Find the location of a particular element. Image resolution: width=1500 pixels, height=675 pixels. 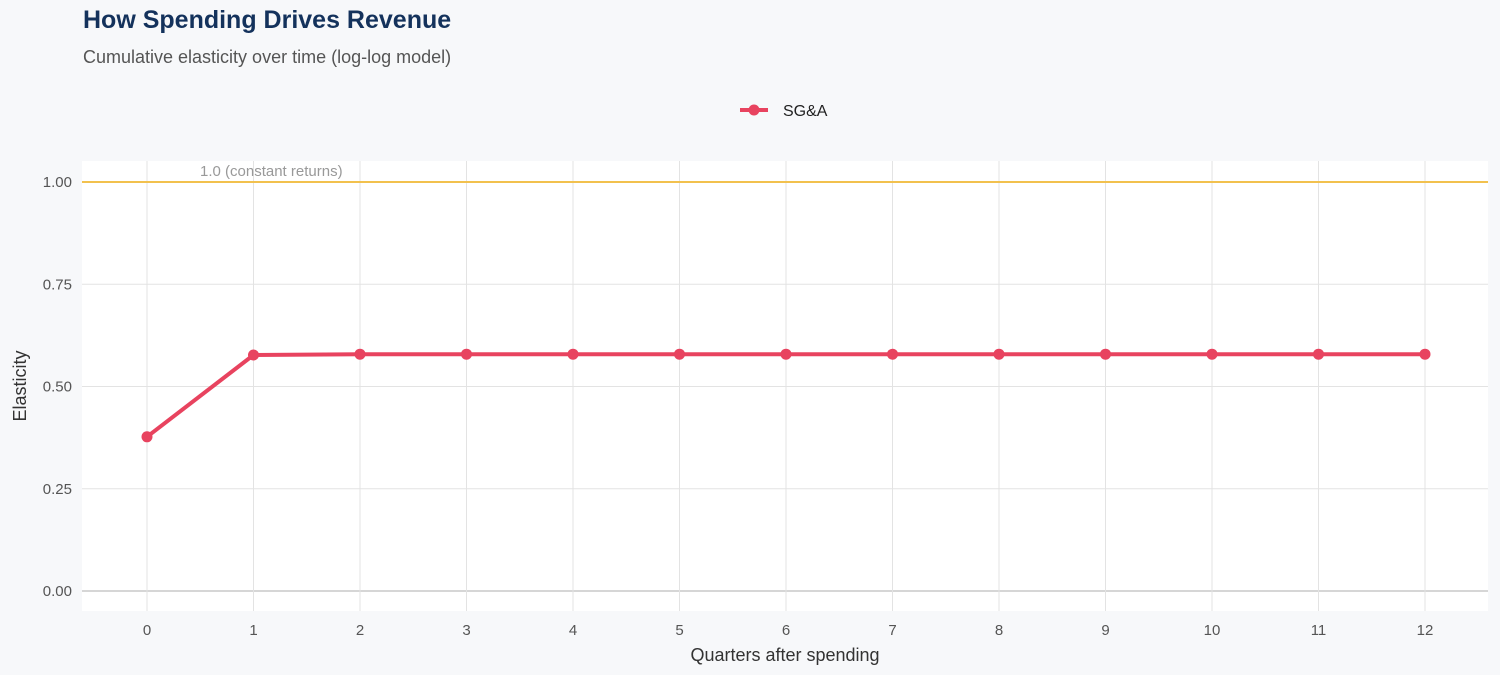

chart-title: How Spending Drives Revenue is located at coordinates (267, 20).